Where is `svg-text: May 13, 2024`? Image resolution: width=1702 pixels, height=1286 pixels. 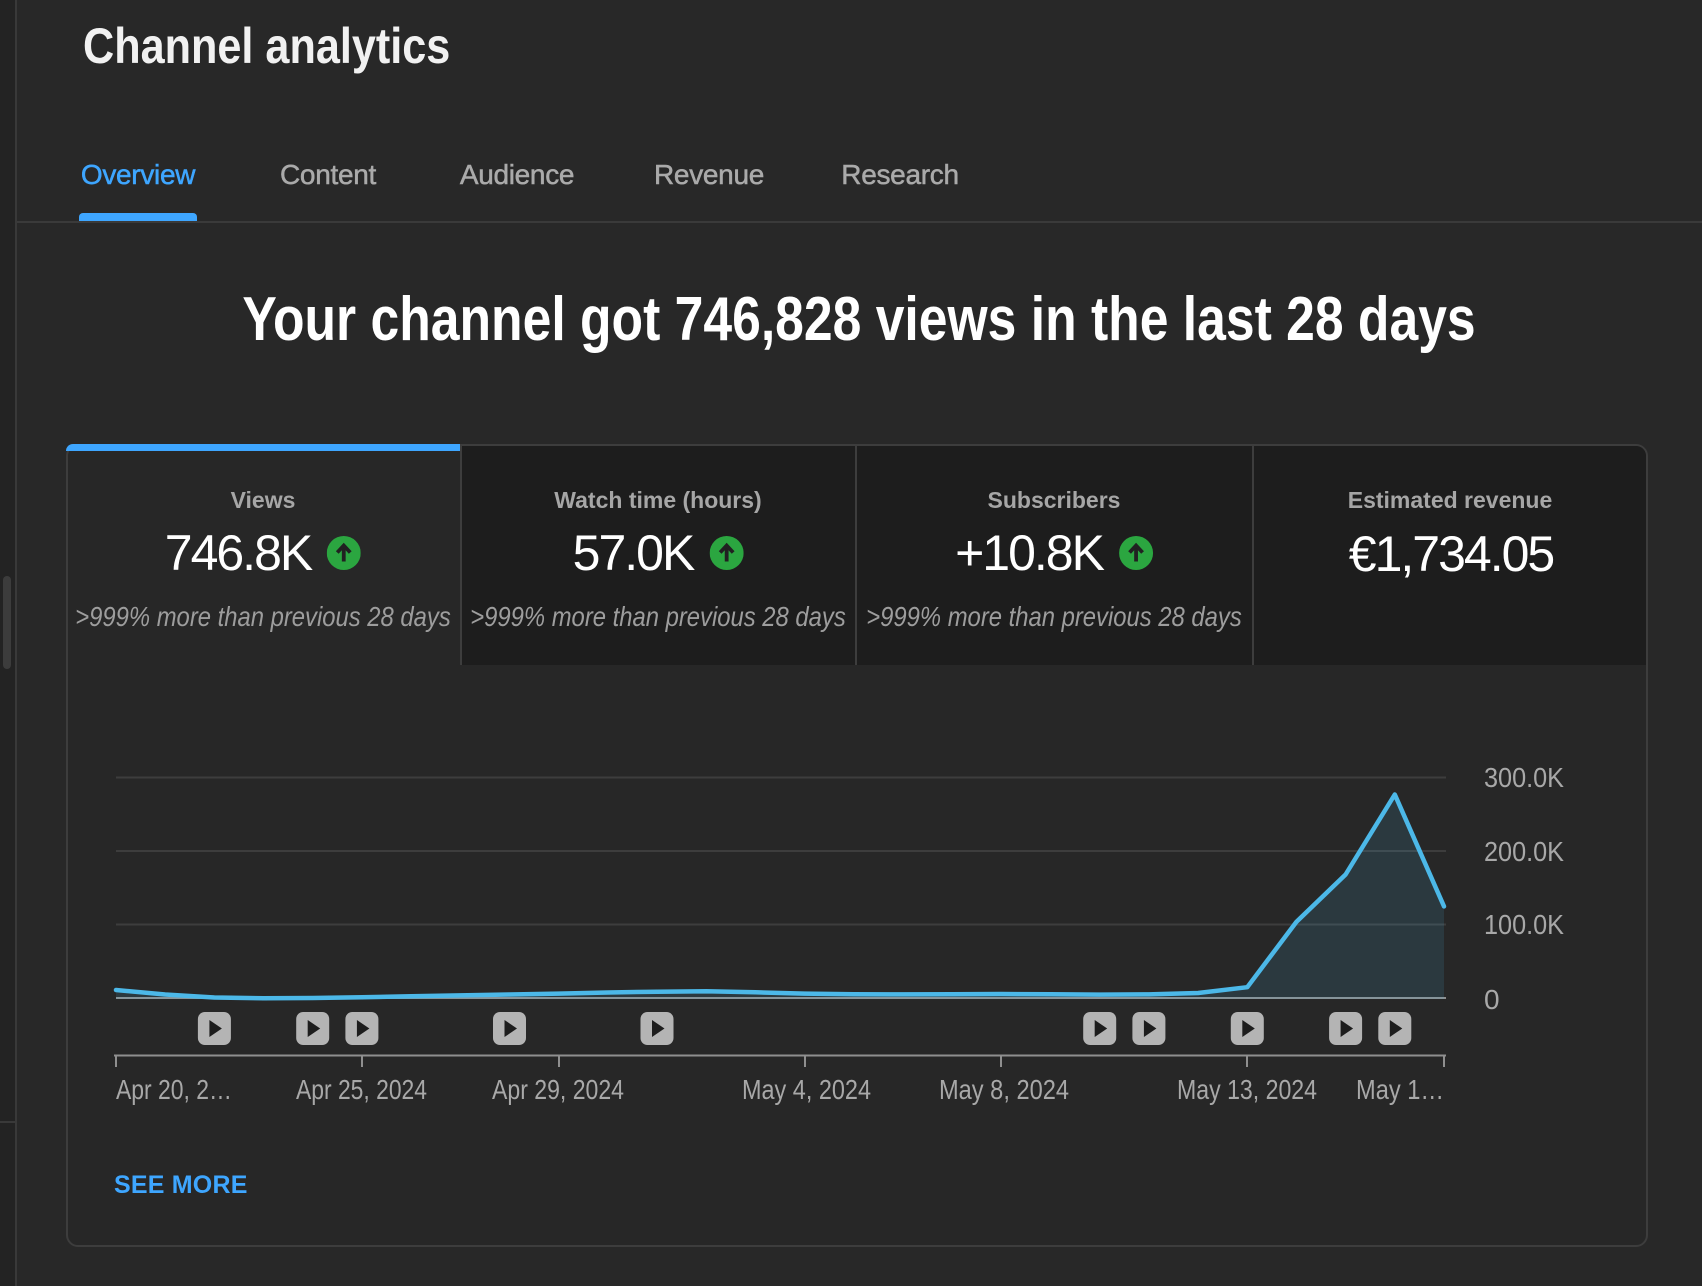 svg-text: May 13, 2024 is located at coordinates (1247, 1089).